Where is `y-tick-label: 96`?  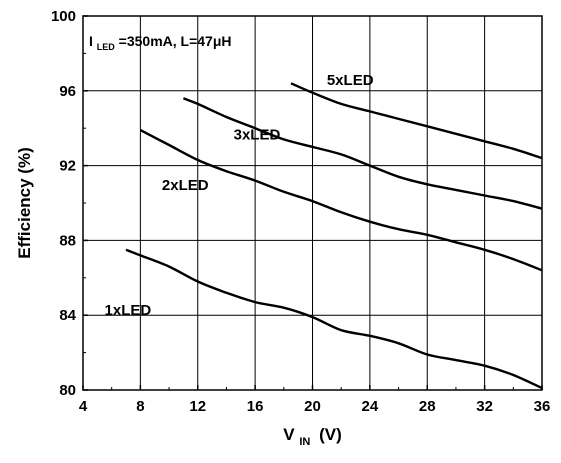 y-tick-label: 96 is located at coordinates (67, 91).